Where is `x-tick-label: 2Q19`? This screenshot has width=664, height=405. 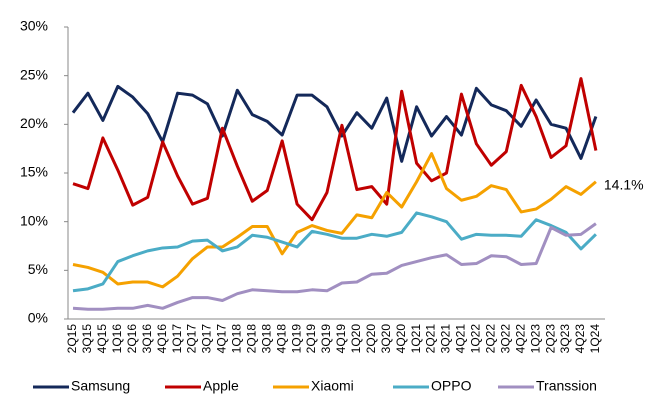 x-tick-label: 2Q19 is located at coordinates (311, 339).